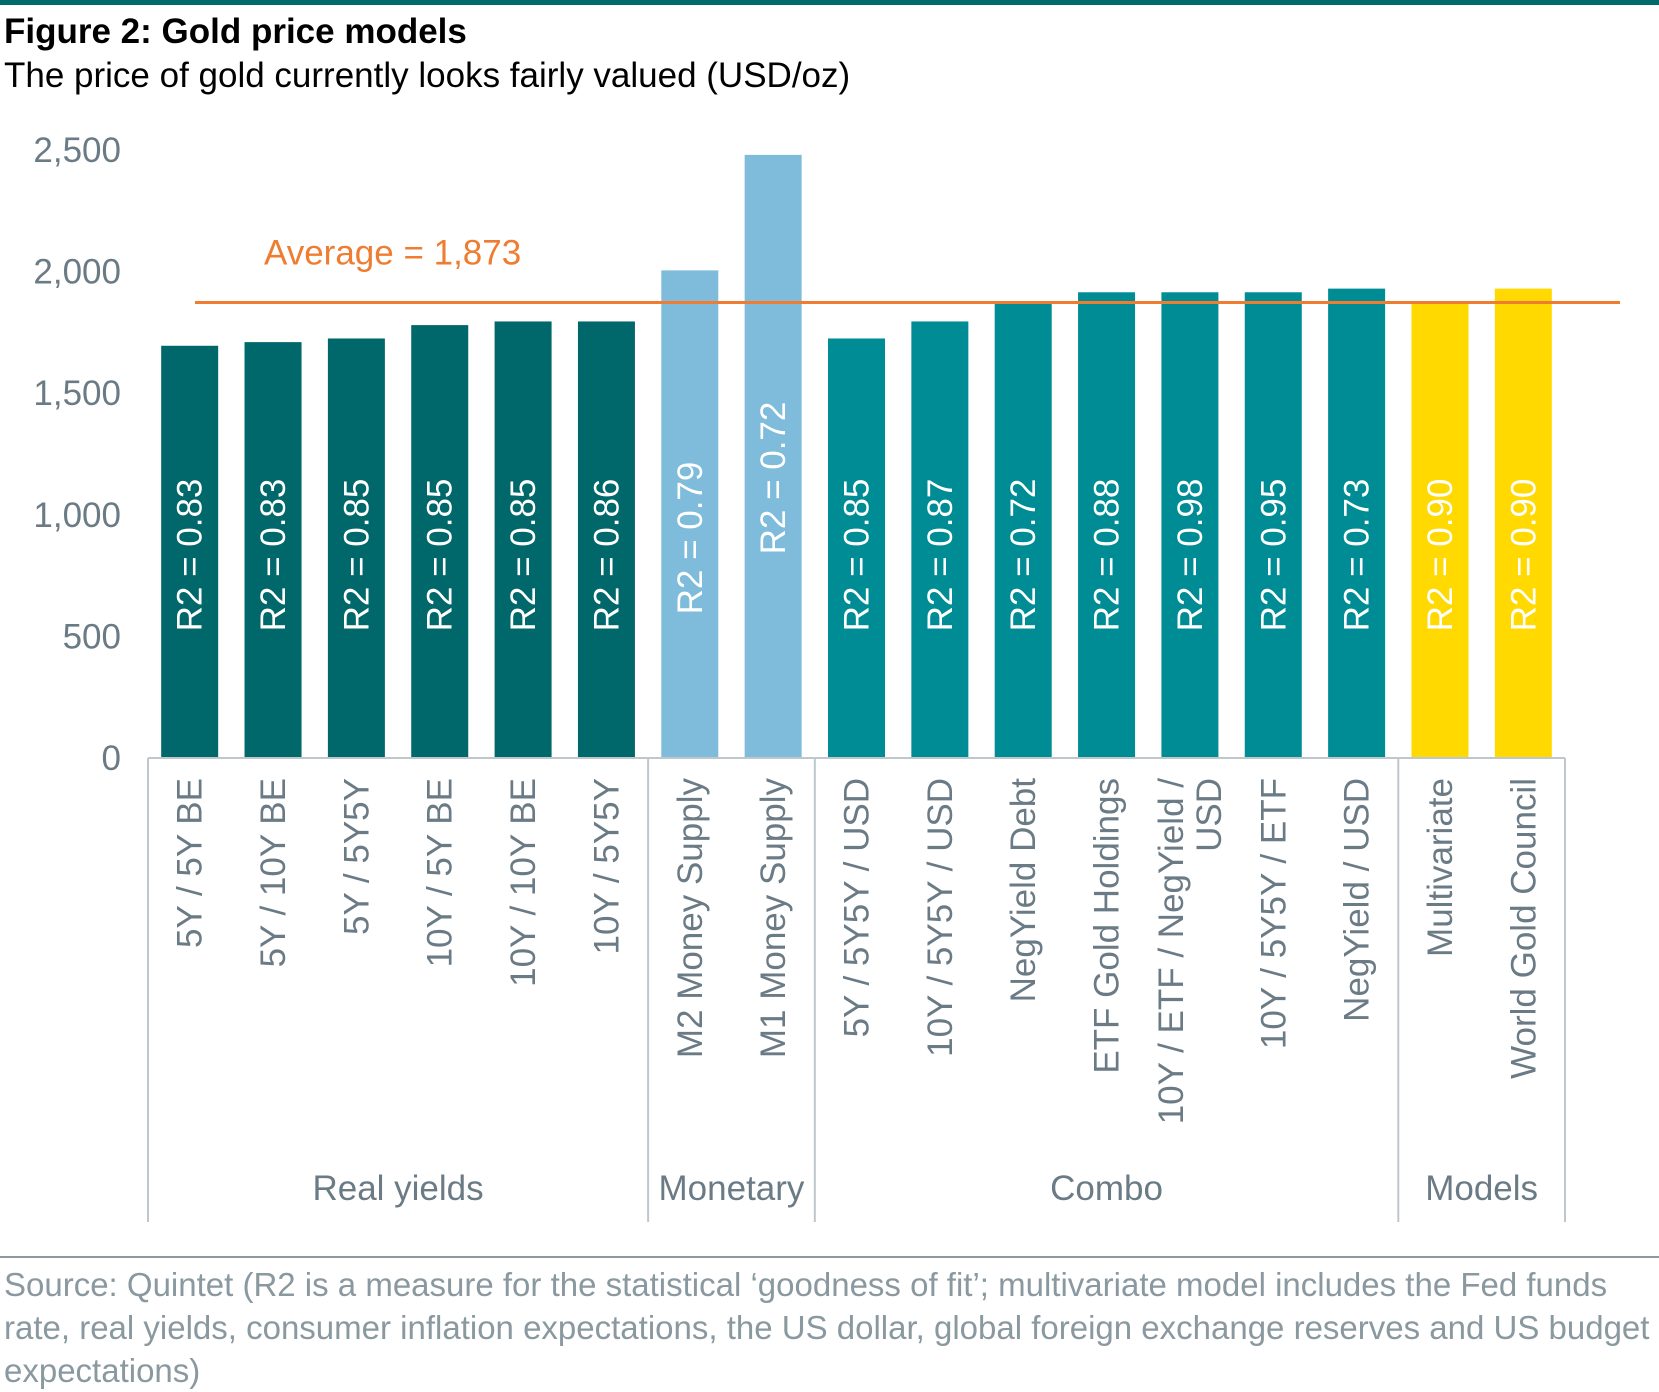  I want to click on y-tick-label: 1,500, so click(77, 393).